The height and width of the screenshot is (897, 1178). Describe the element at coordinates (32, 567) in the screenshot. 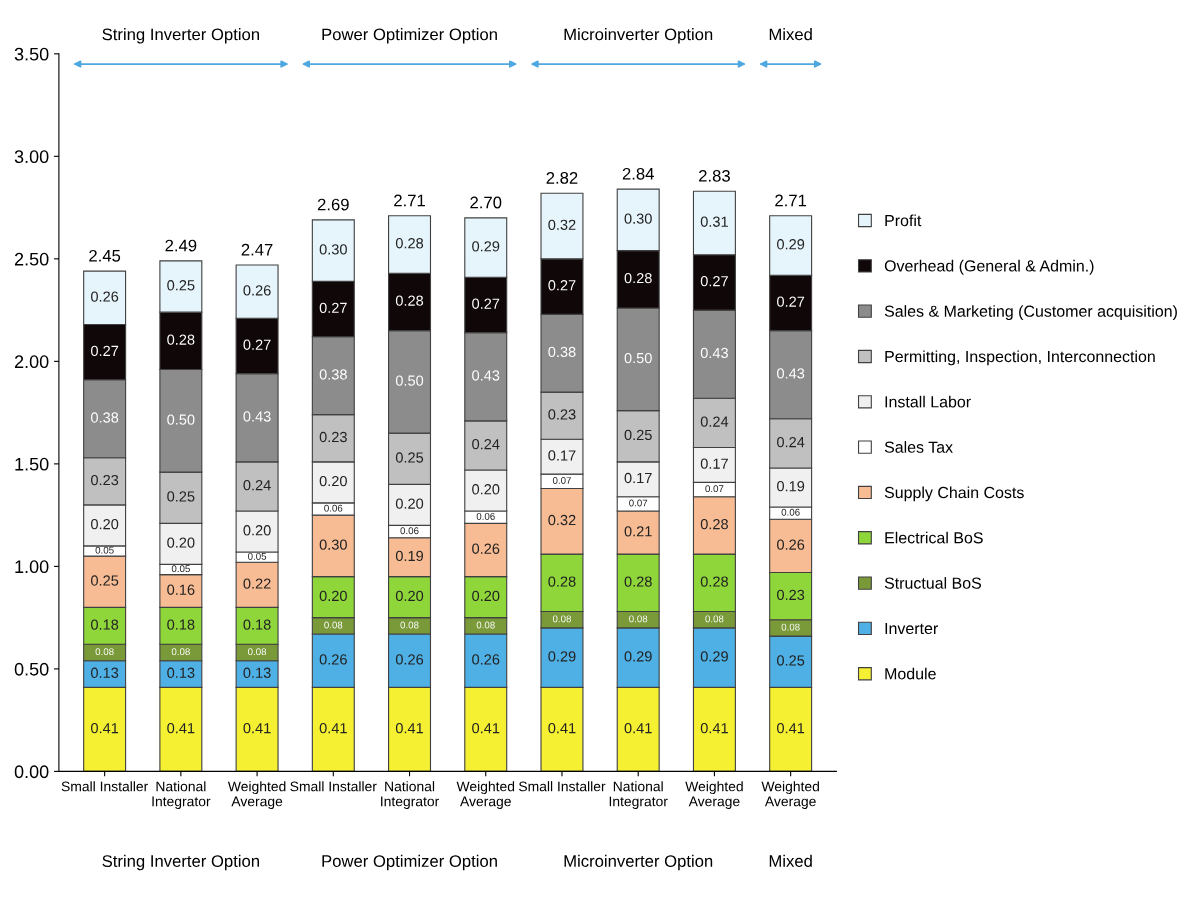

I see `y-tick-label: 1.00` at that location.